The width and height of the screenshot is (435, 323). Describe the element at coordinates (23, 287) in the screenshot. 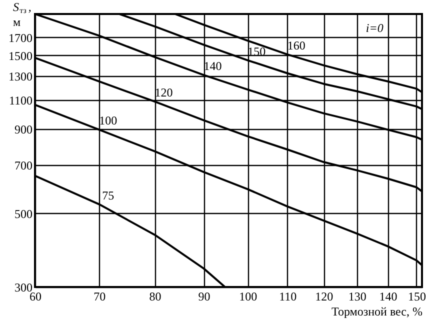

I see `y-tick-label: 300` at that location.